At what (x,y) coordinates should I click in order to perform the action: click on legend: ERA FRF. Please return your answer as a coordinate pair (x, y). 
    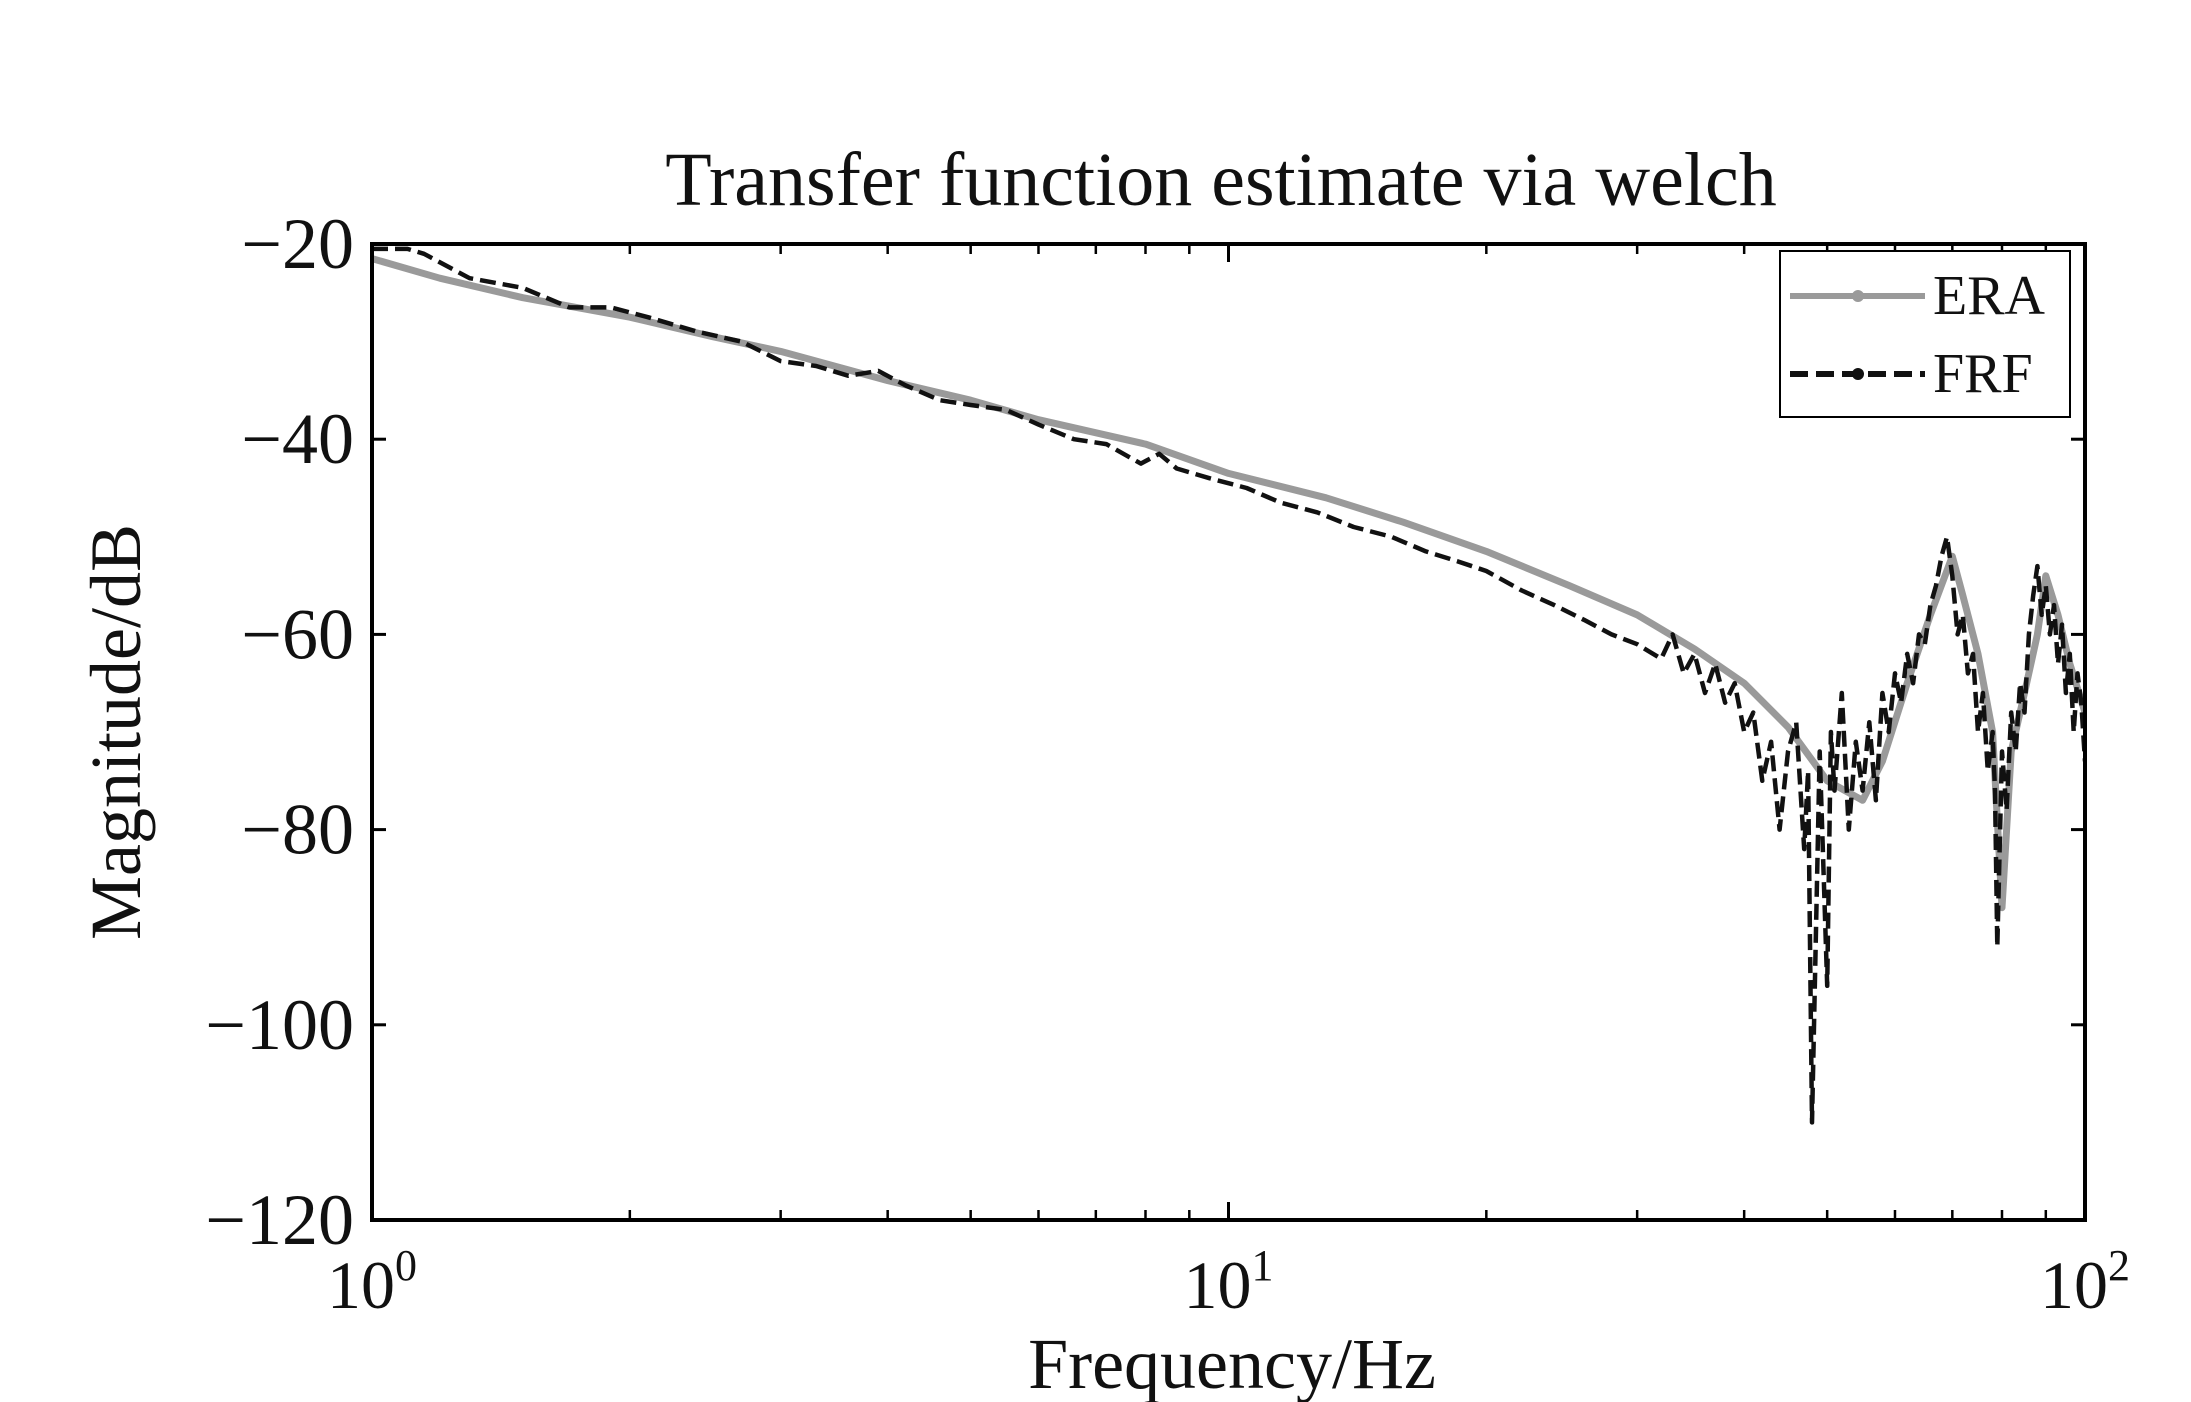
    Looking at the image, I should click on (1925, 334).